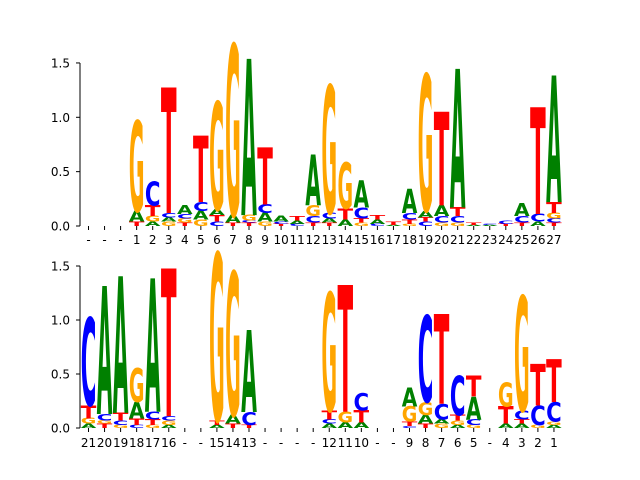 Image resolution: width=640 pixels, height=480 pixels. Describe the element at coordinates (442, 443) in the screenshot. I see `x-tick-label: 7` at that location.